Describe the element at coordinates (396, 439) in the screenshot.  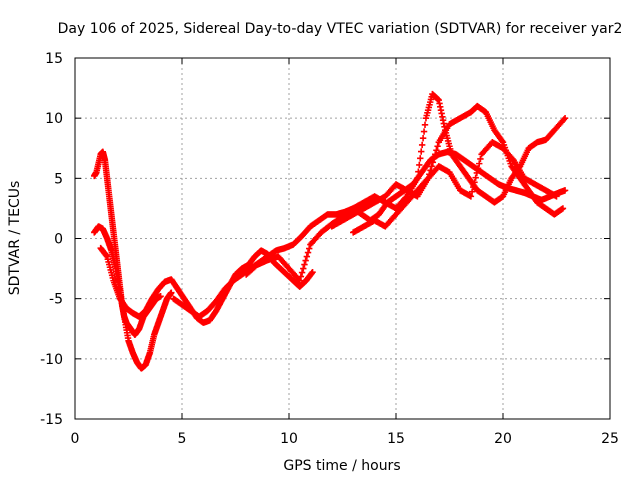
I see `x-tick-label: 15` at that location.